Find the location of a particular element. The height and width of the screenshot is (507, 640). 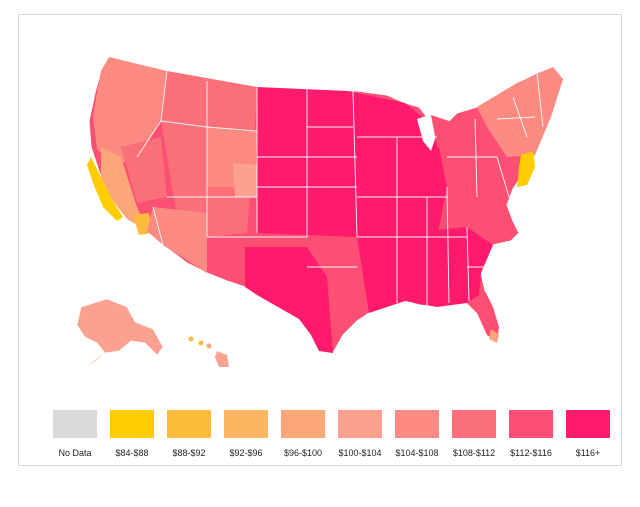

southwest-region is located at coordinates (177, 240).